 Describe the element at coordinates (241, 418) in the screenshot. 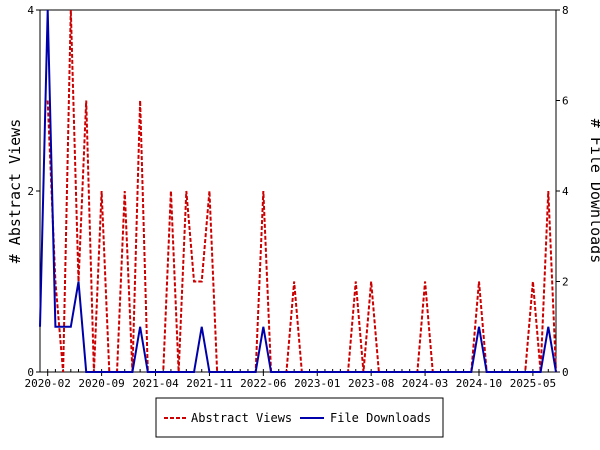

I see `legend-label-abstract-views: Abstract Views` at that location.